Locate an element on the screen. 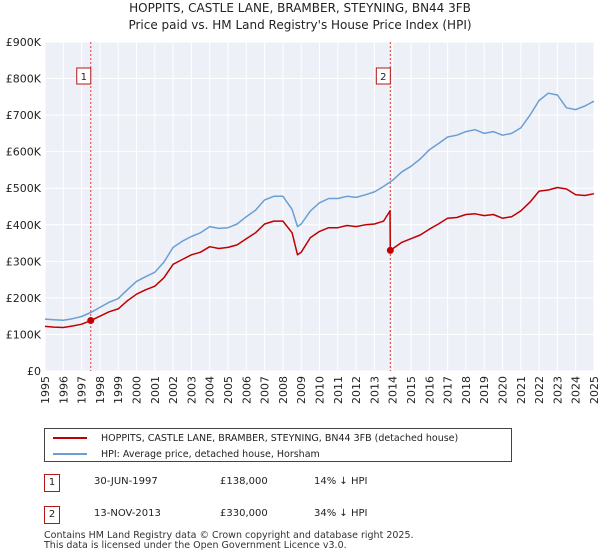 The width and height of the screenshot is (600, 560). x-tick-label: 2014 is located at coordinates (393, 390).